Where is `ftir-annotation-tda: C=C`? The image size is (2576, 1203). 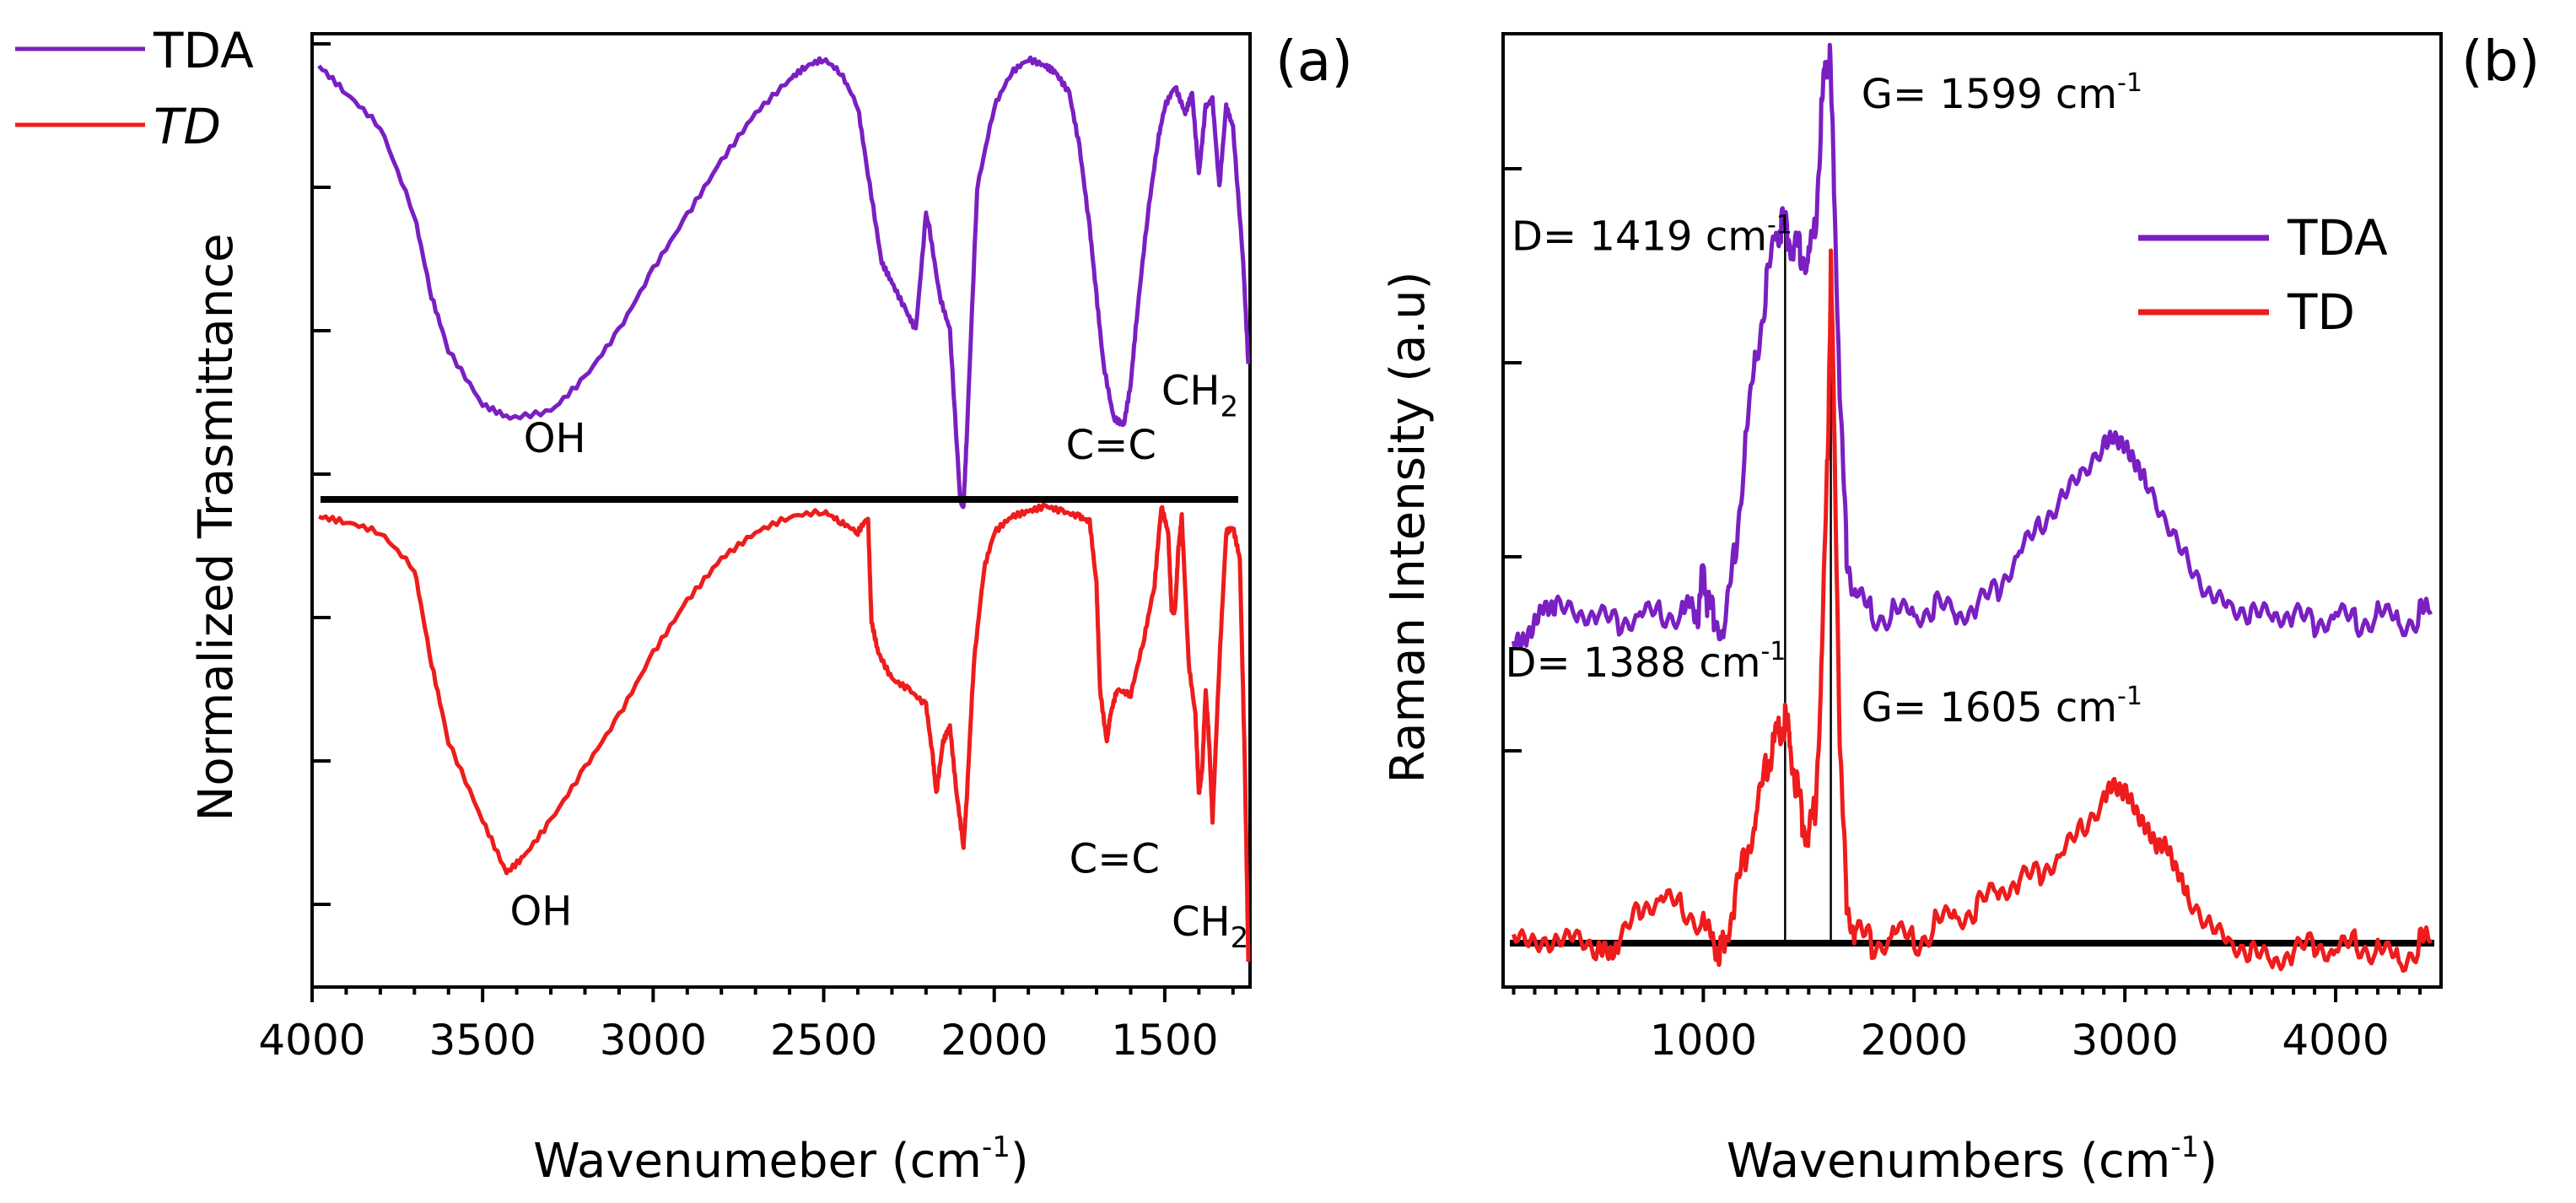
ftir-annotation-tda: C=C is located at coordinates (1111, 445).